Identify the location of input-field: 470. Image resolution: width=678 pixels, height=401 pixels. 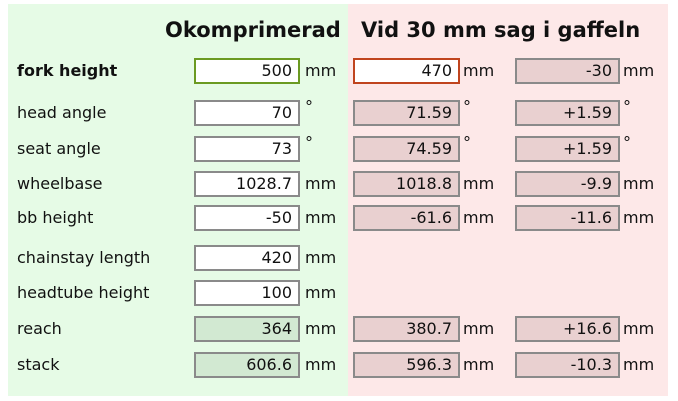
(406, 71).